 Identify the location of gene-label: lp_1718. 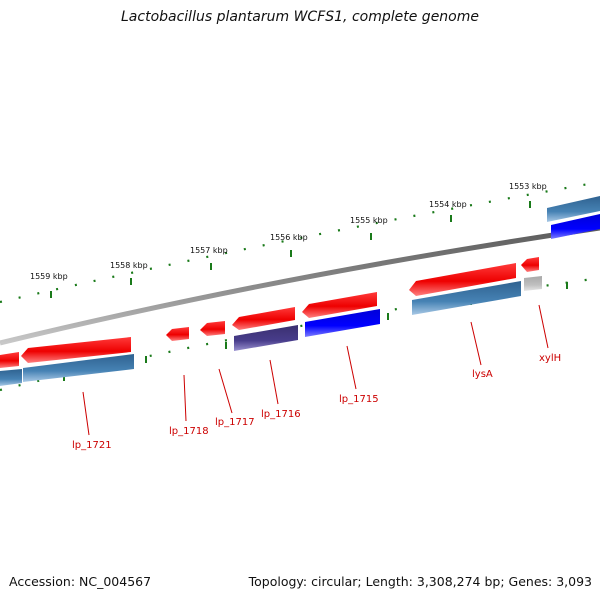
(189, 431).